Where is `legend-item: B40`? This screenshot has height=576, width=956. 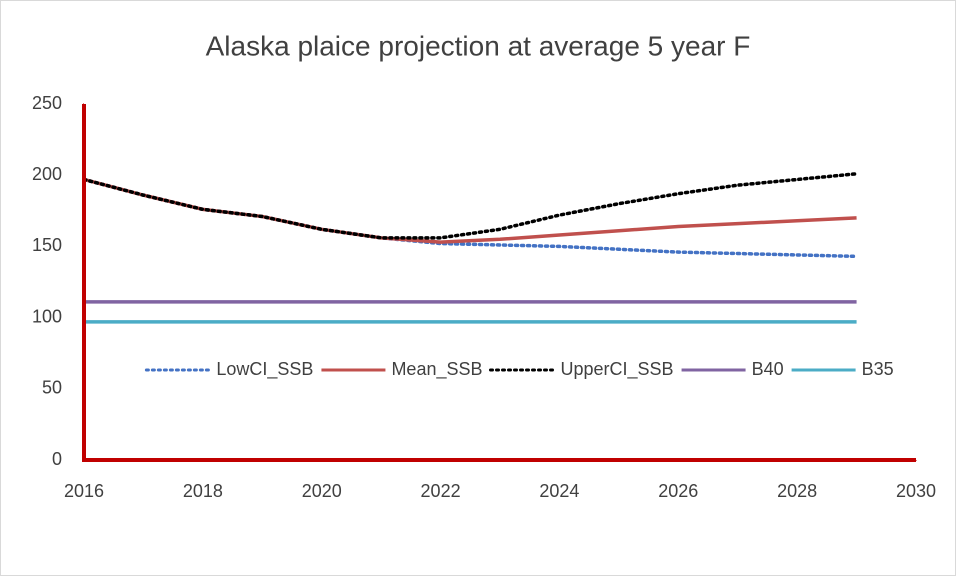 legend-item: B40 is located at coordinates (732, 369).